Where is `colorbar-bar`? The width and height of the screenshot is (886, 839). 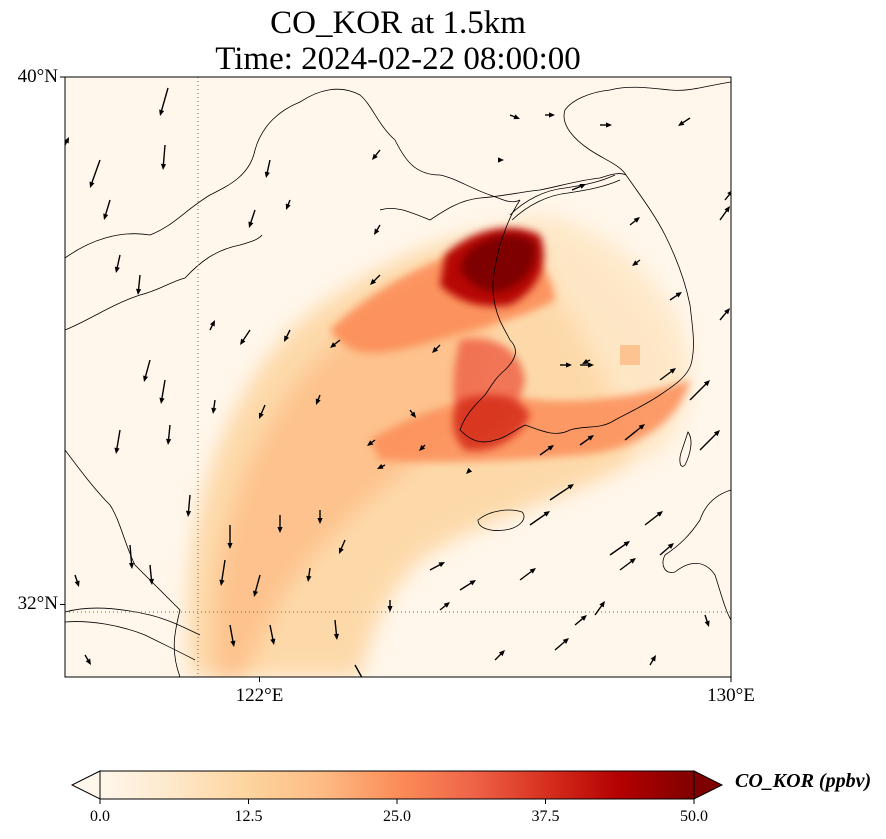
colorbar-bar is located at coordinates (397, 785).